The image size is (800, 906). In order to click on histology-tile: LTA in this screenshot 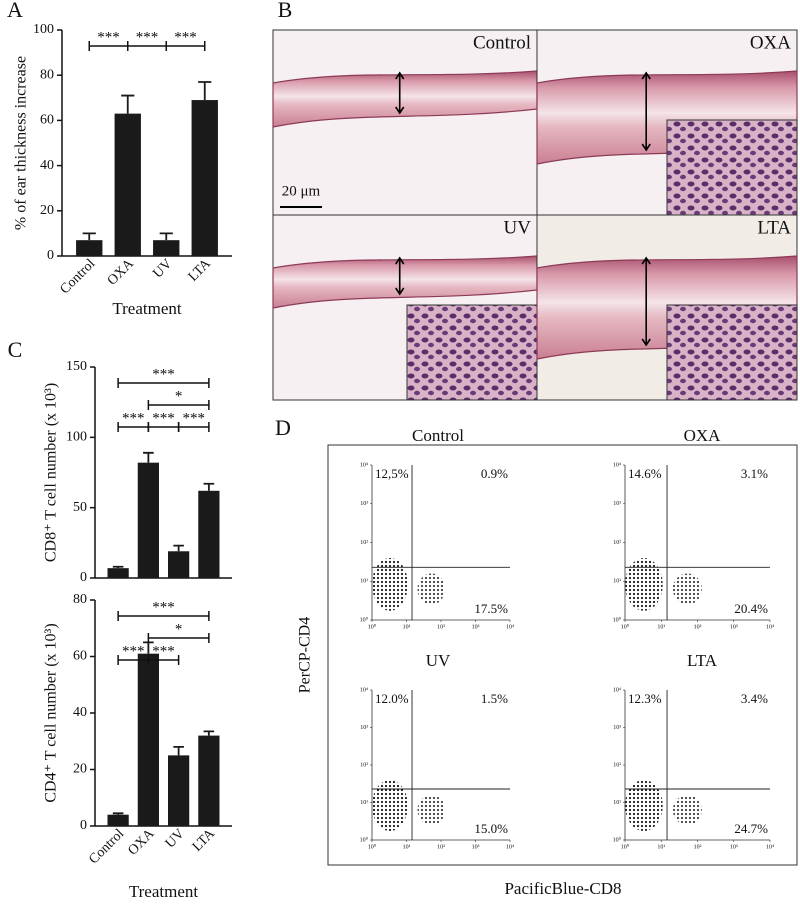, I will do `click(667, 307)`.